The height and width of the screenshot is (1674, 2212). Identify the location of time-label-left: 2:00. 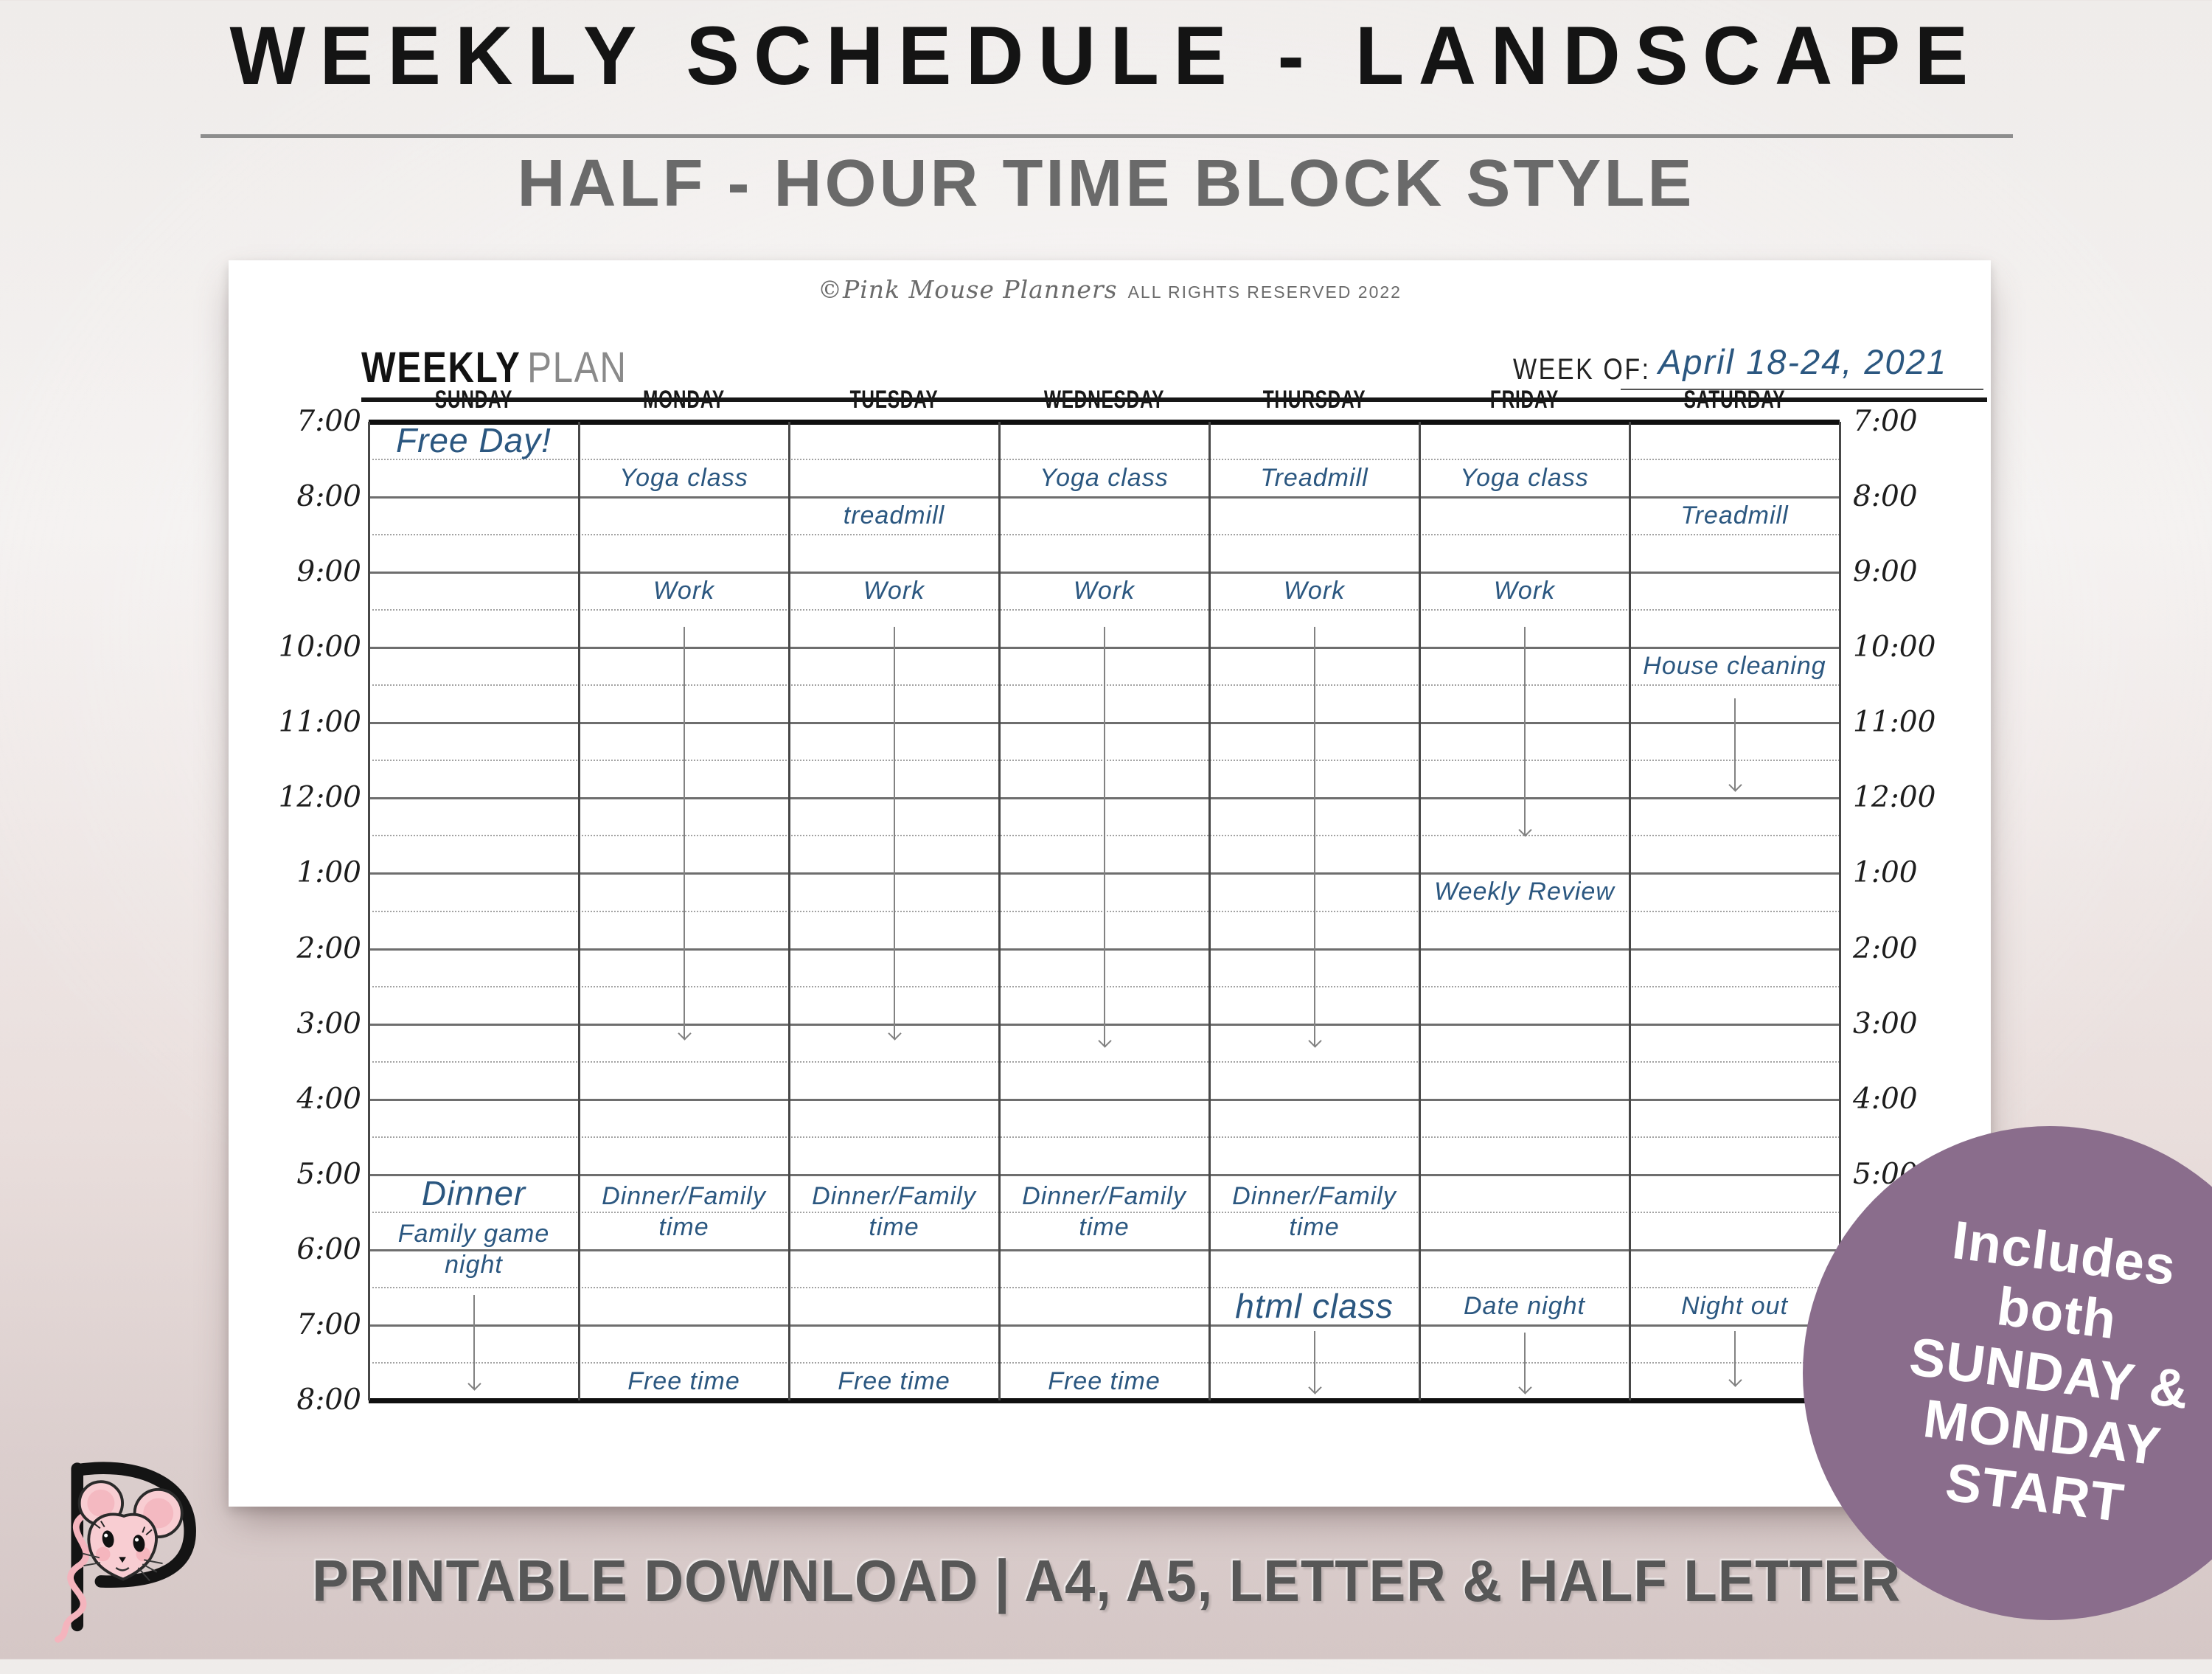
(328, 948).